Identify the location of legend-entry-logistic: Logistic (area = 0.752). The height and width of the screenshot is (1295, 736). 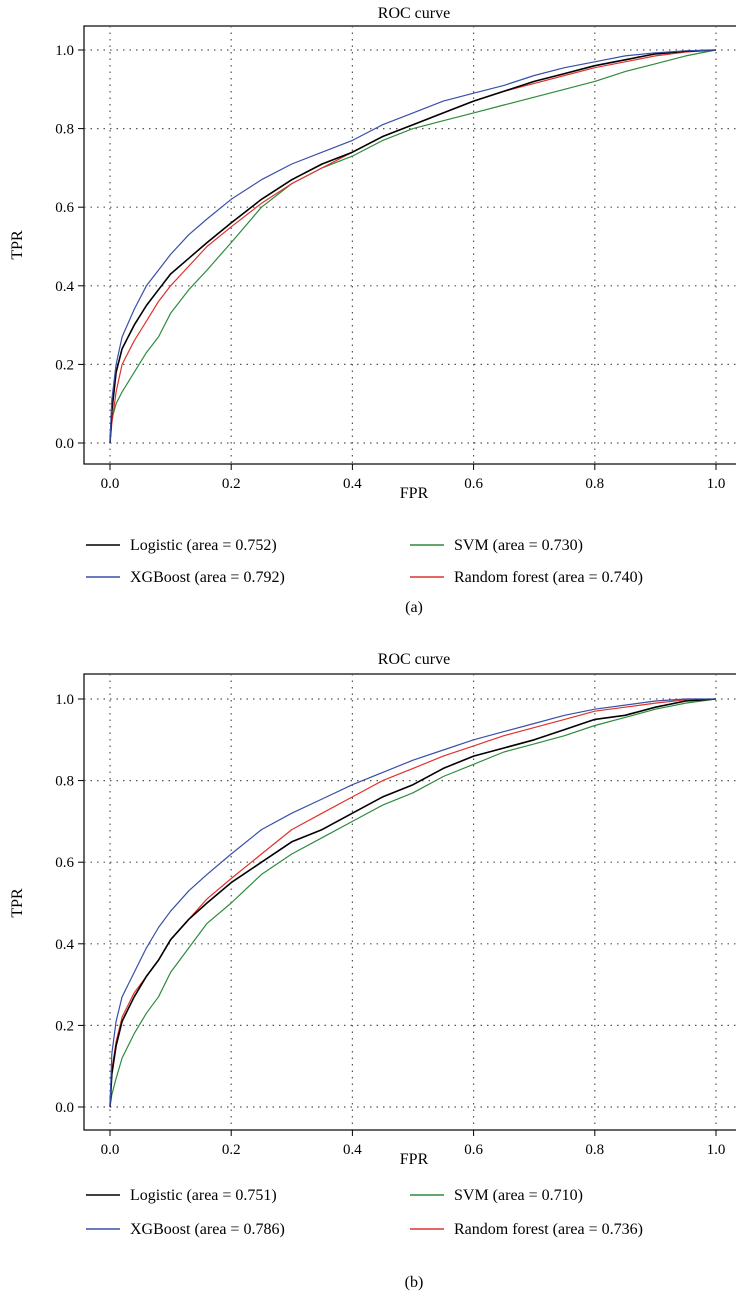
(181, 545).